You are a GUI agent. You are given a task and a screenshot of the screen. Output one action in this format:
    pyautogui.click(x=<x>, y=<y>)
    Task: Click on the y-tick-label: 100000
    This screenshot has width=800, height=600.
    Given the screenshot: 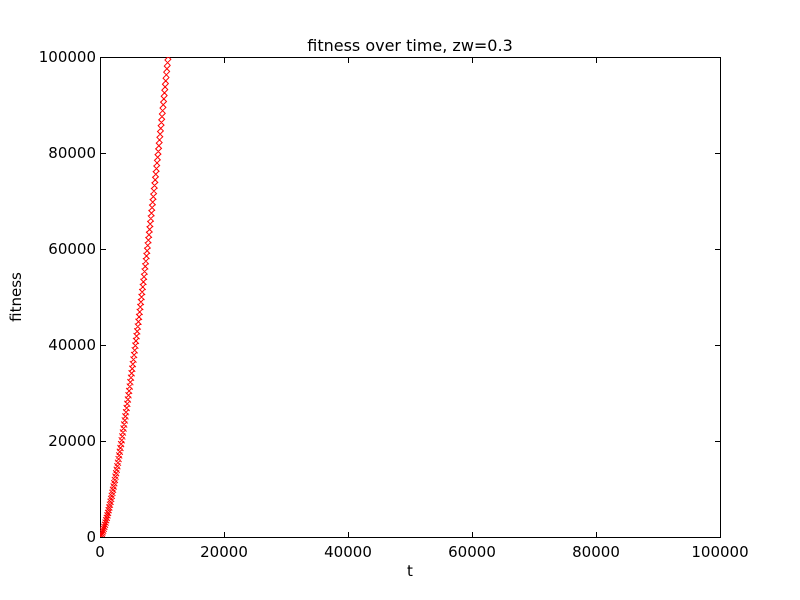 What is the action you would take?
    pyautogui.click(x=67, y=57)
    